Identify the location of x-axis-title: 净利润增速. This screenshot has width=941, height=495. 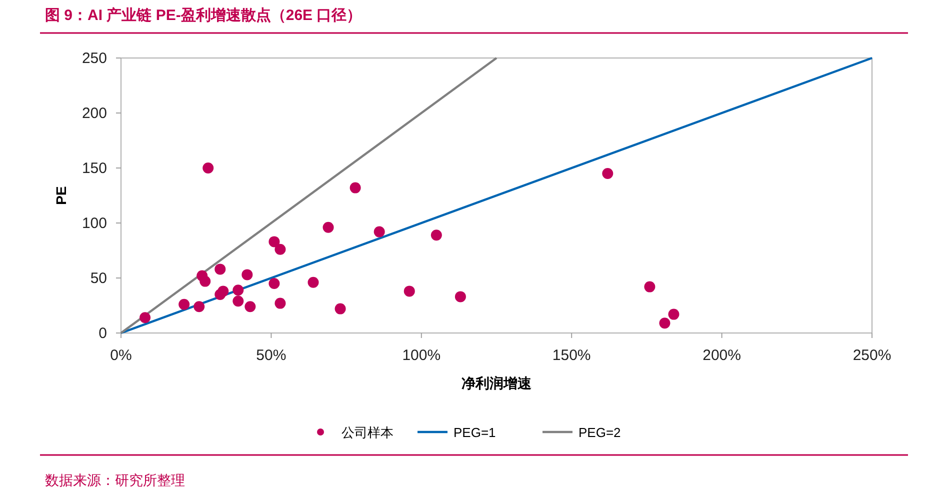
(497, 383).